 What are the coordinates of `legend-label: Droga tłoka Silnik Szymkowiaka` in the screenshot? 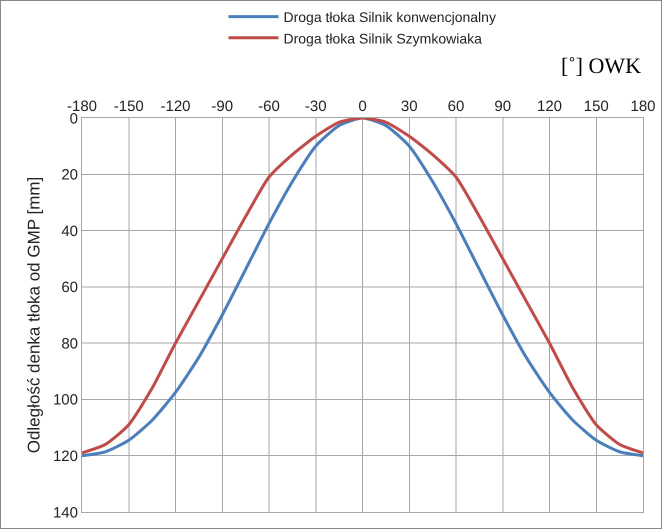 It's located at (383, 38).